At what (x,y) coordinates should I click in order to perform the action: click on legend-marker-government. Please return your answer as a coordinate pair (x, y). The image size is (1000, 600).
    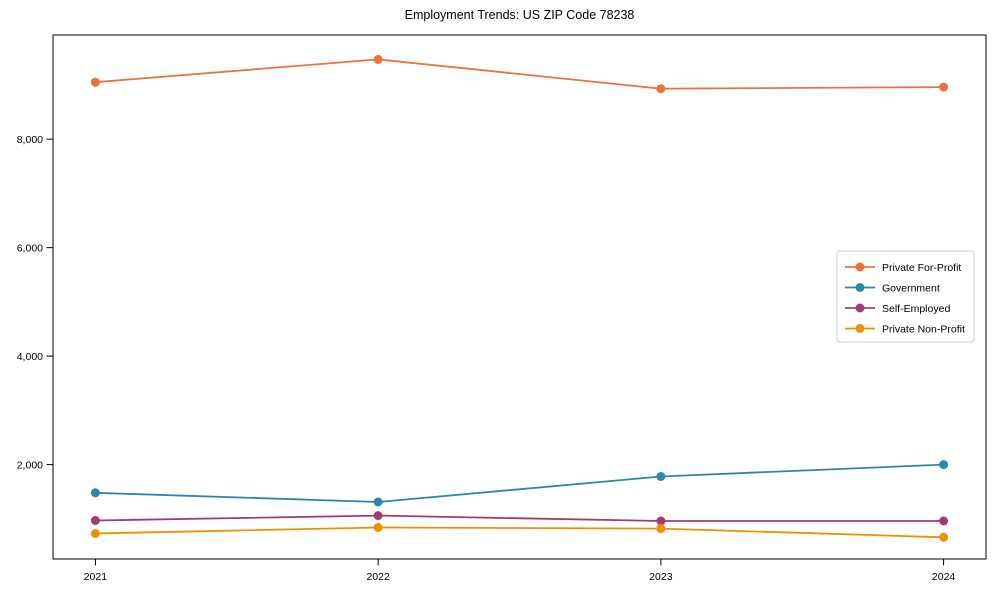
    Looking at the image, I should click on (860, 287).